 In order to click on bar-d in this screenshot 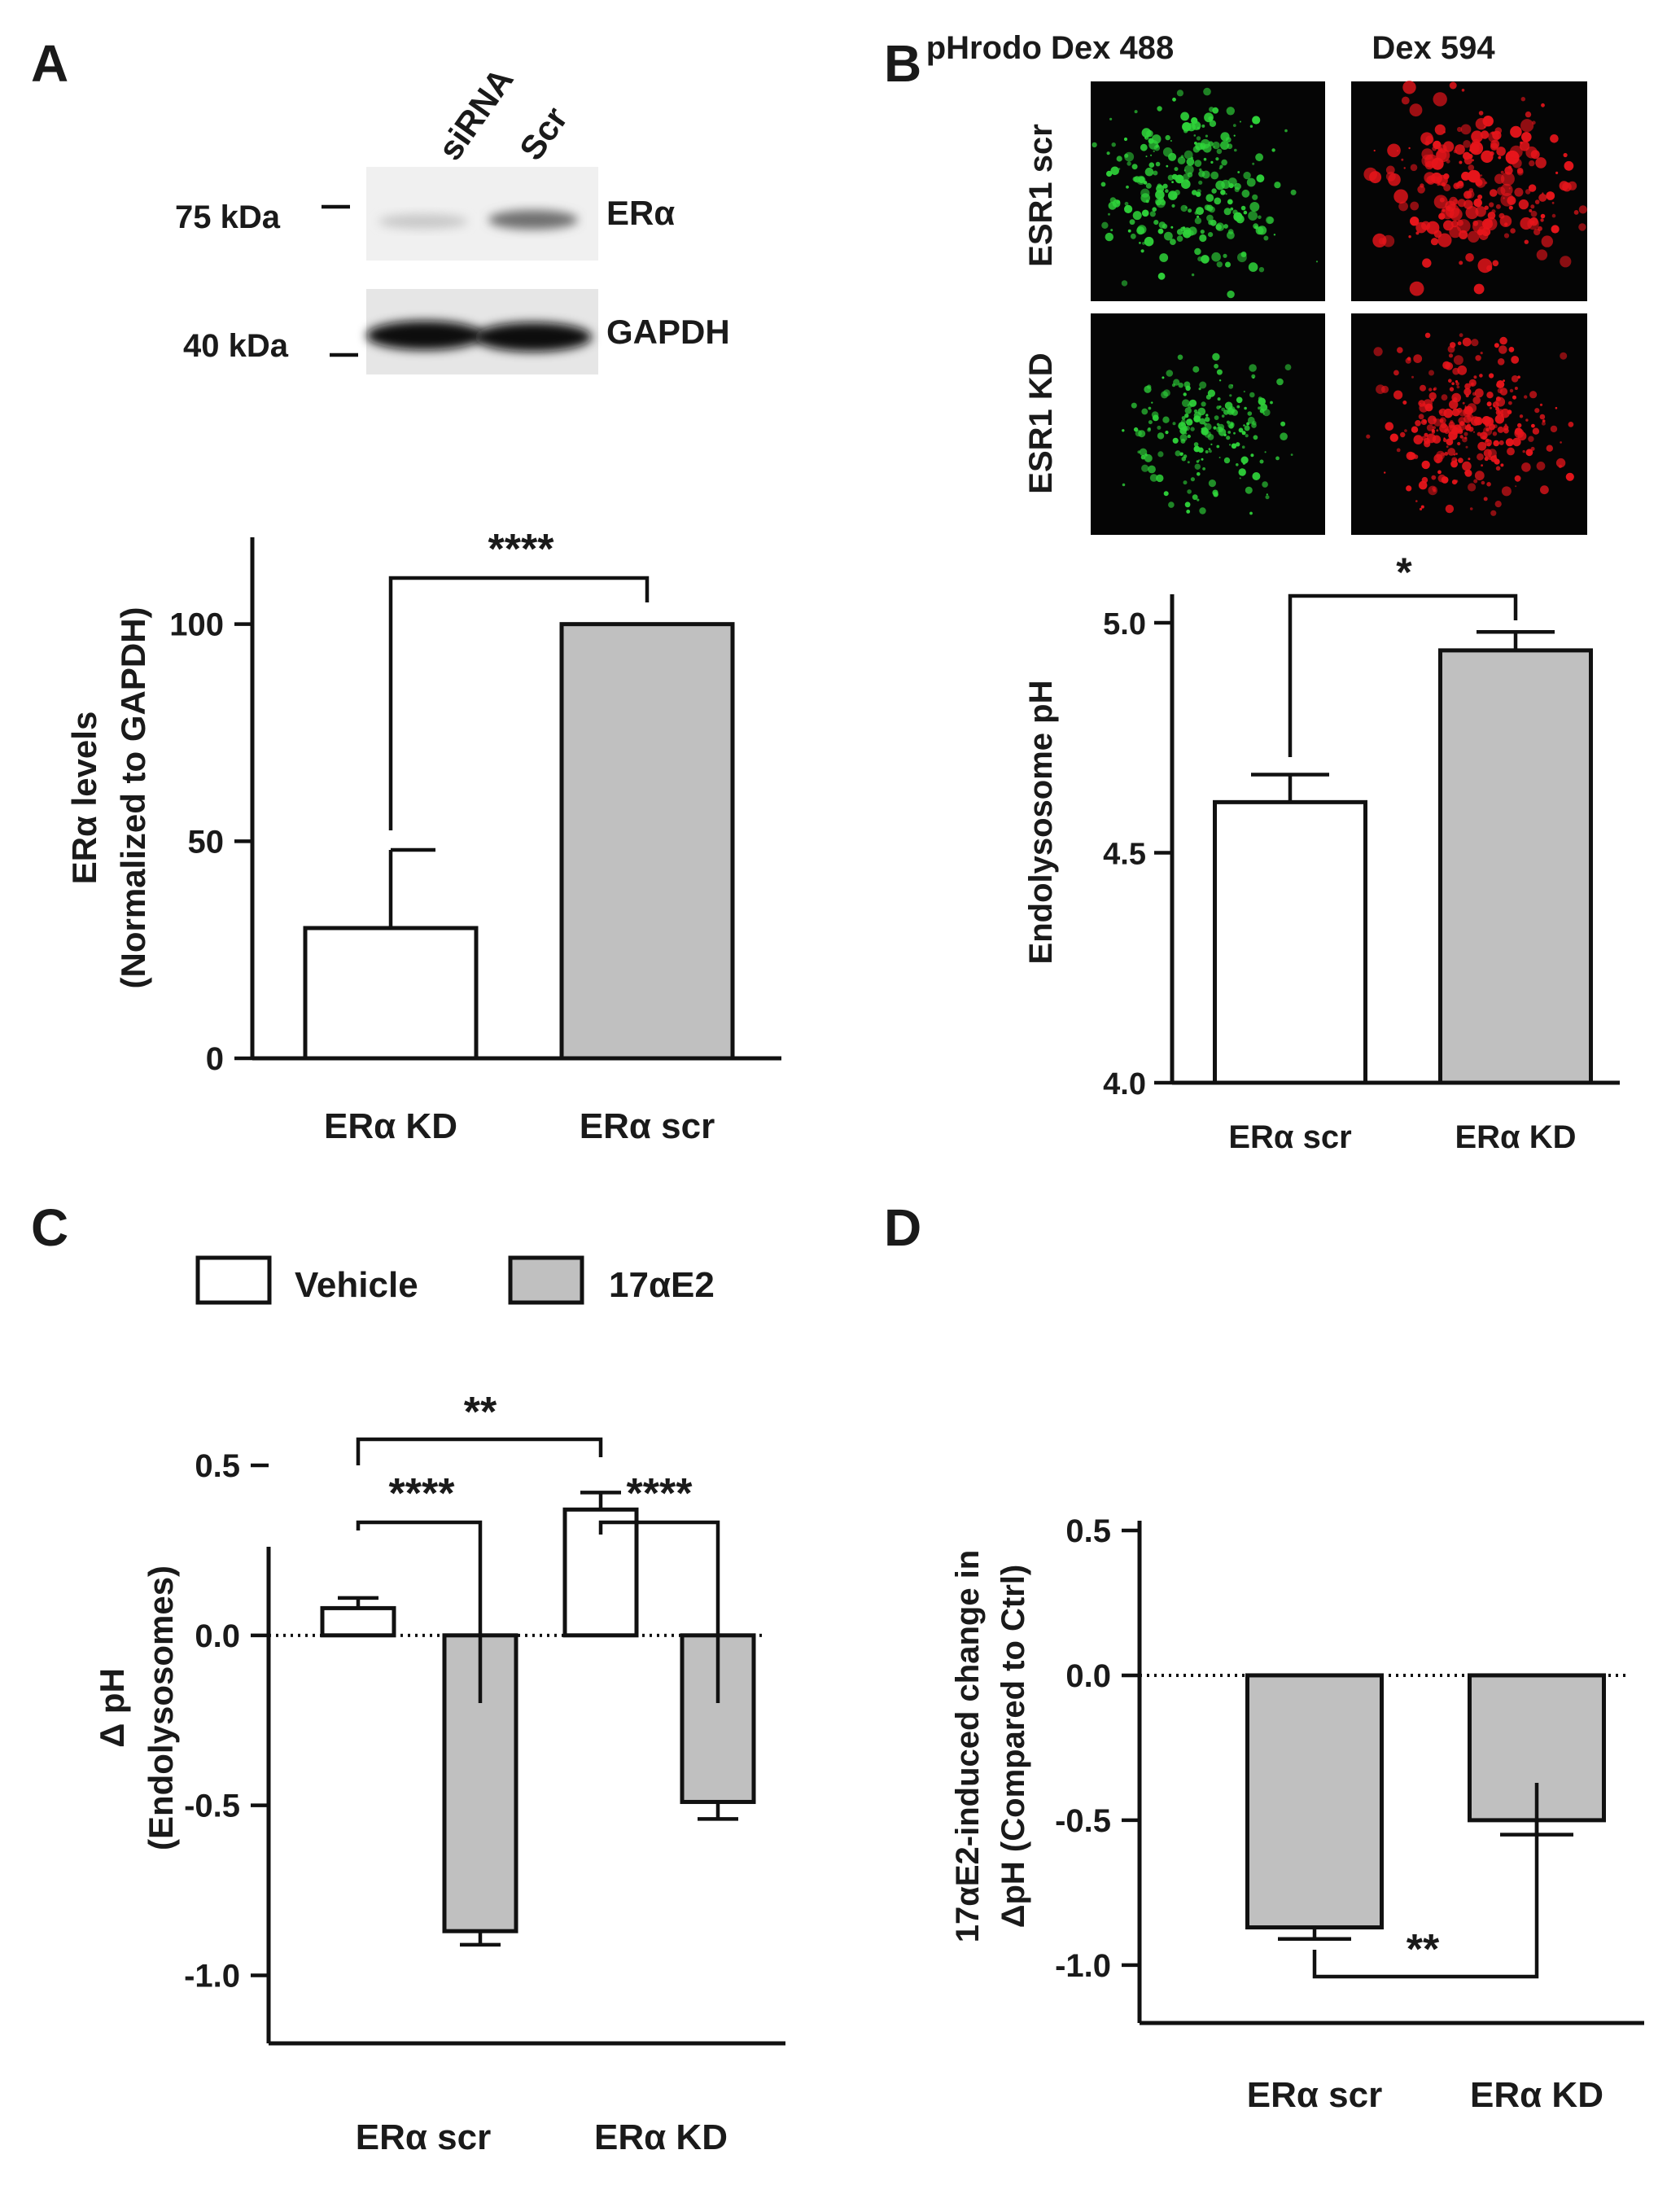, I will do `click(1315, 1801)`.